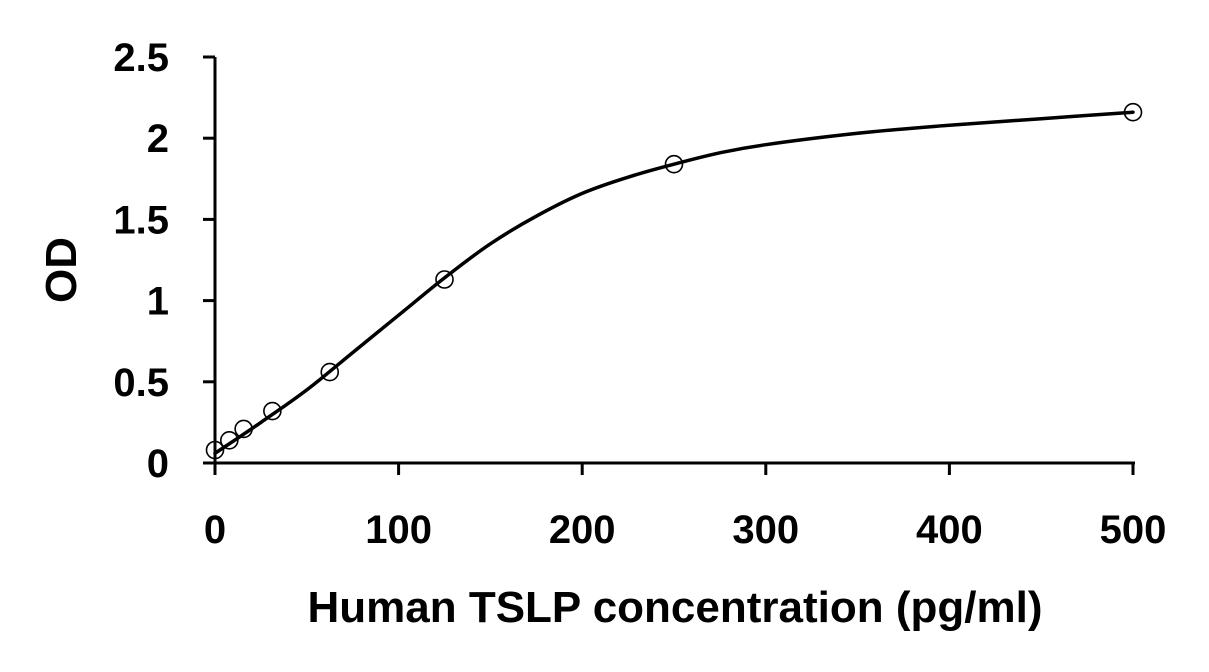 The height and width of the screenshot is (672, 1209). Describe the element at coordinates (158, 464) in the screenshot. I see `y-tick-label: 0` at that location.